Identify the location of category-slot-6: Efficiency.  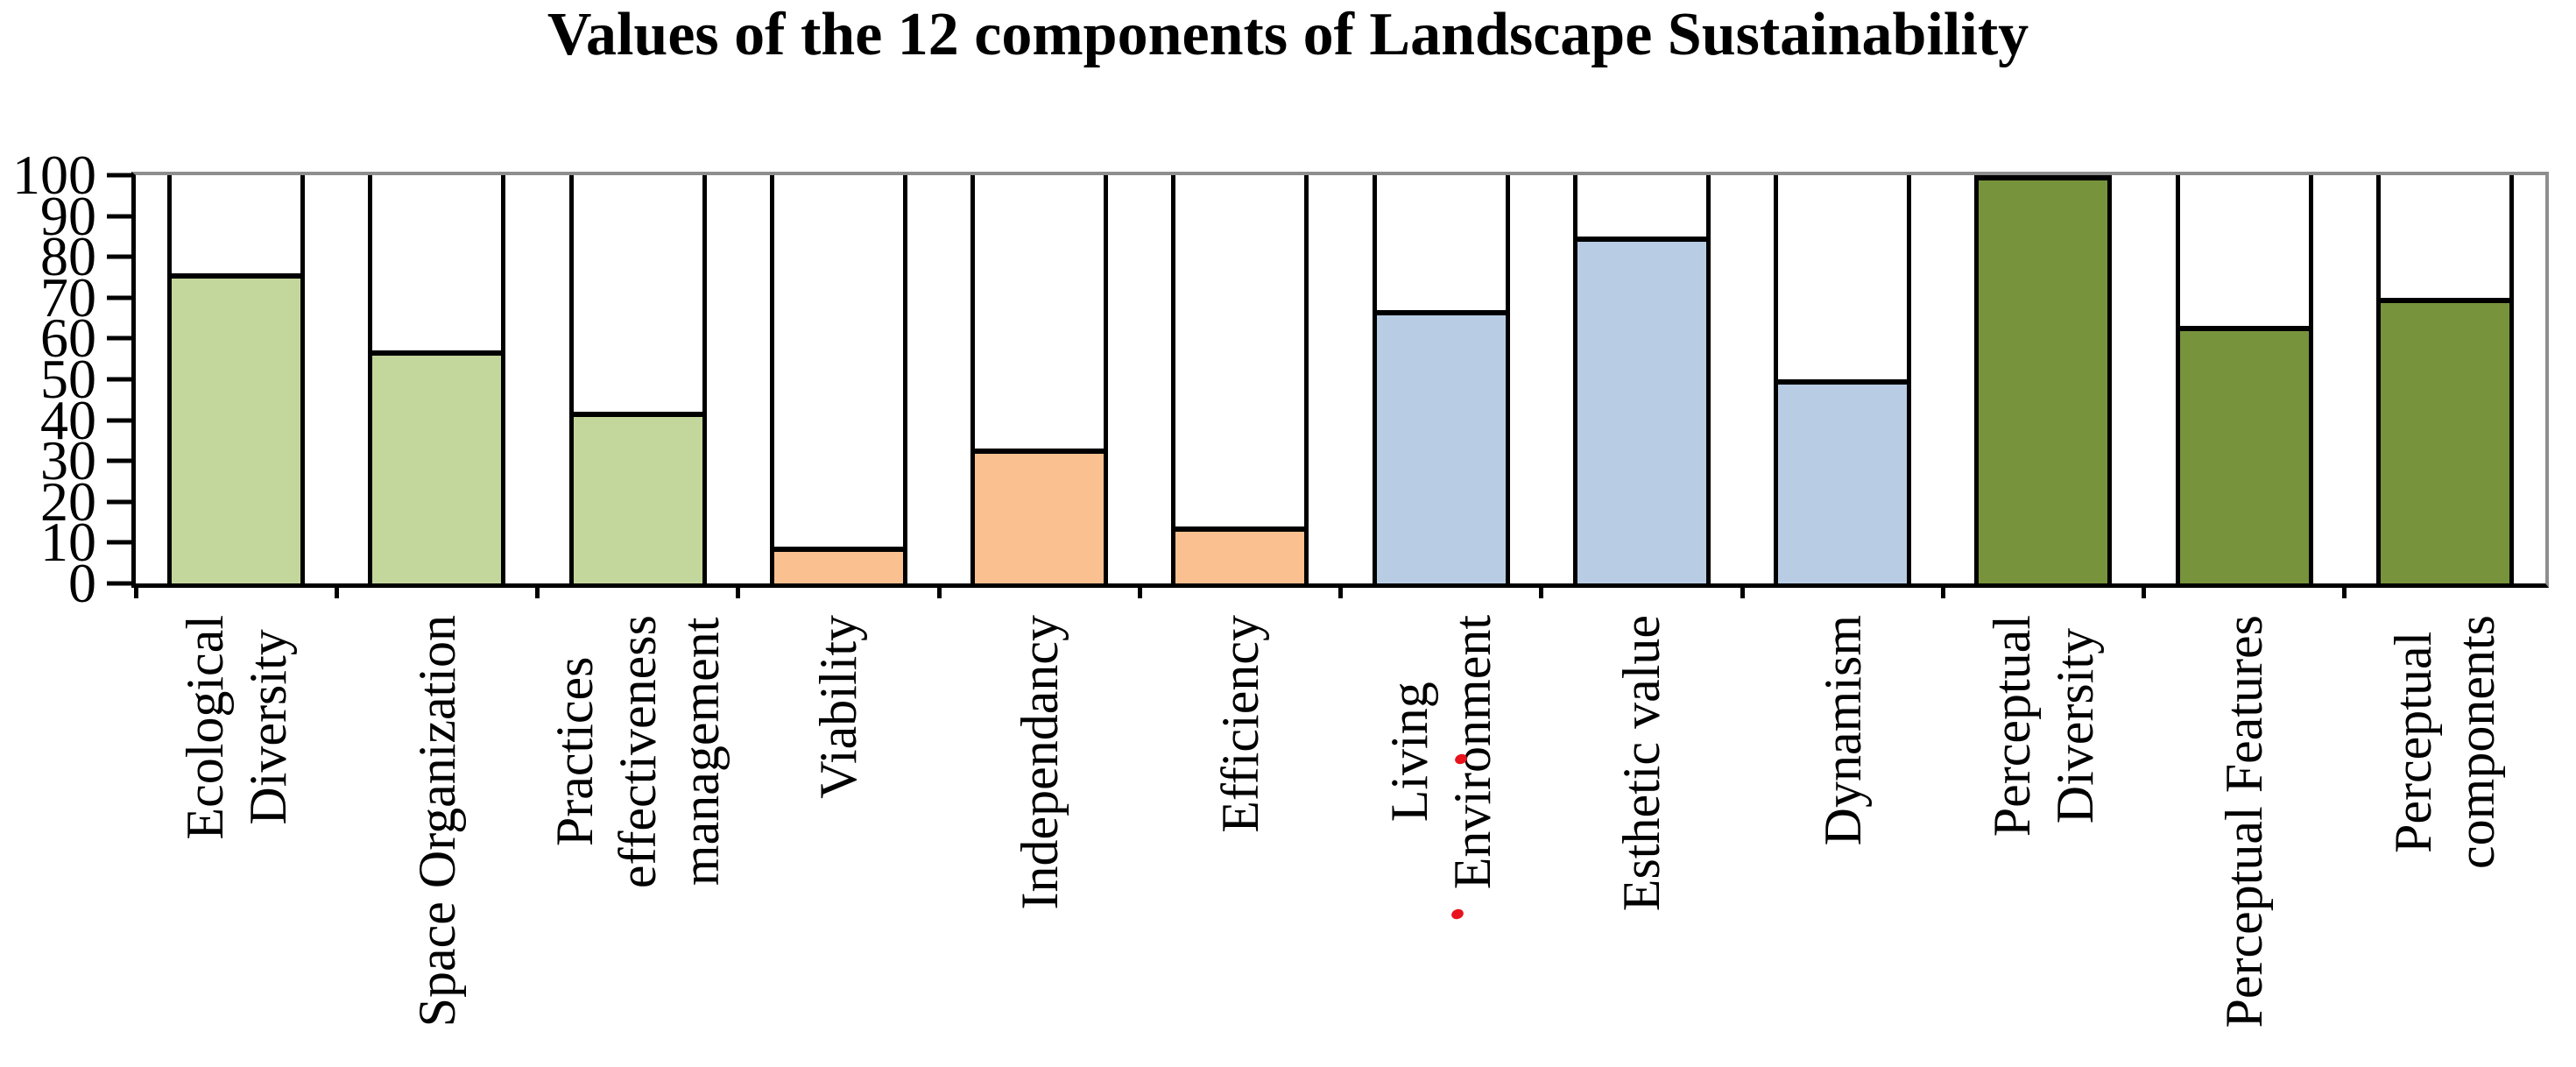
(1240, 829).